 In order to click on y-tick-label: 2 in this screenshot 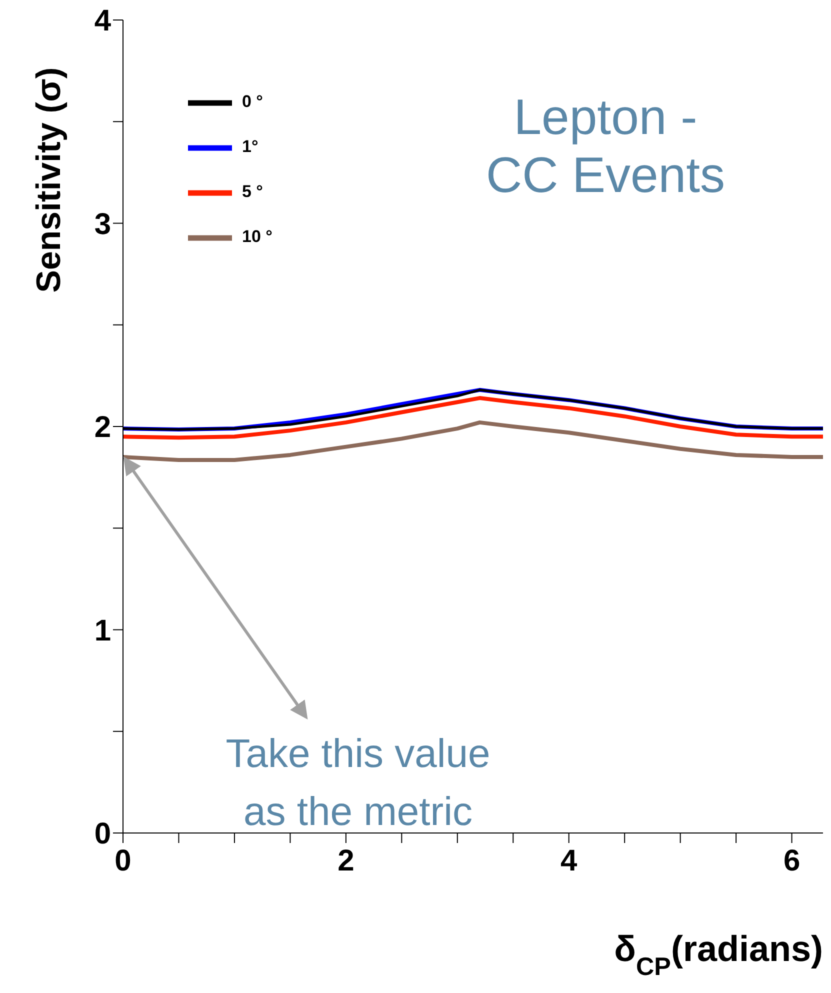, I will do `click(102, 427)`.